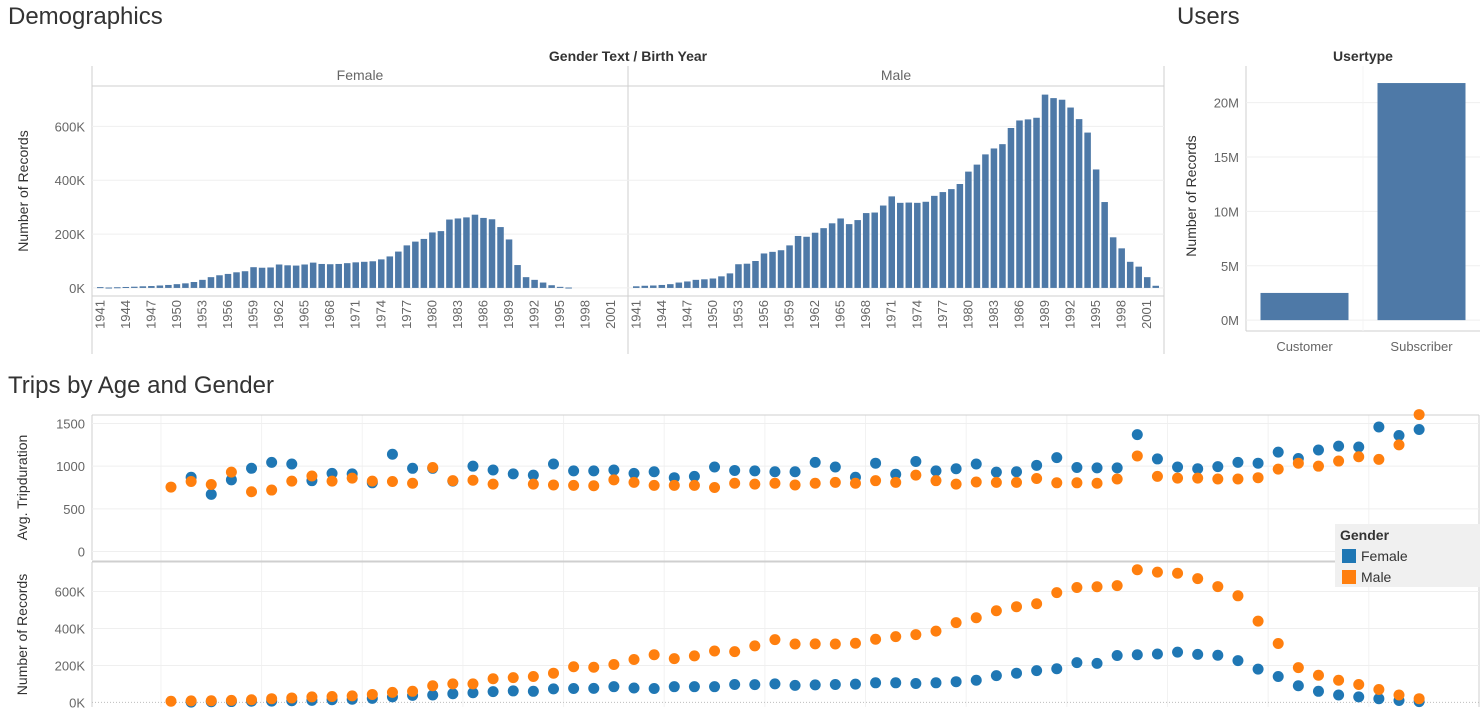 The height and width of the screenshot is (710, 1482). I want to click on point-female-1987-duration, so click(1097, 468).